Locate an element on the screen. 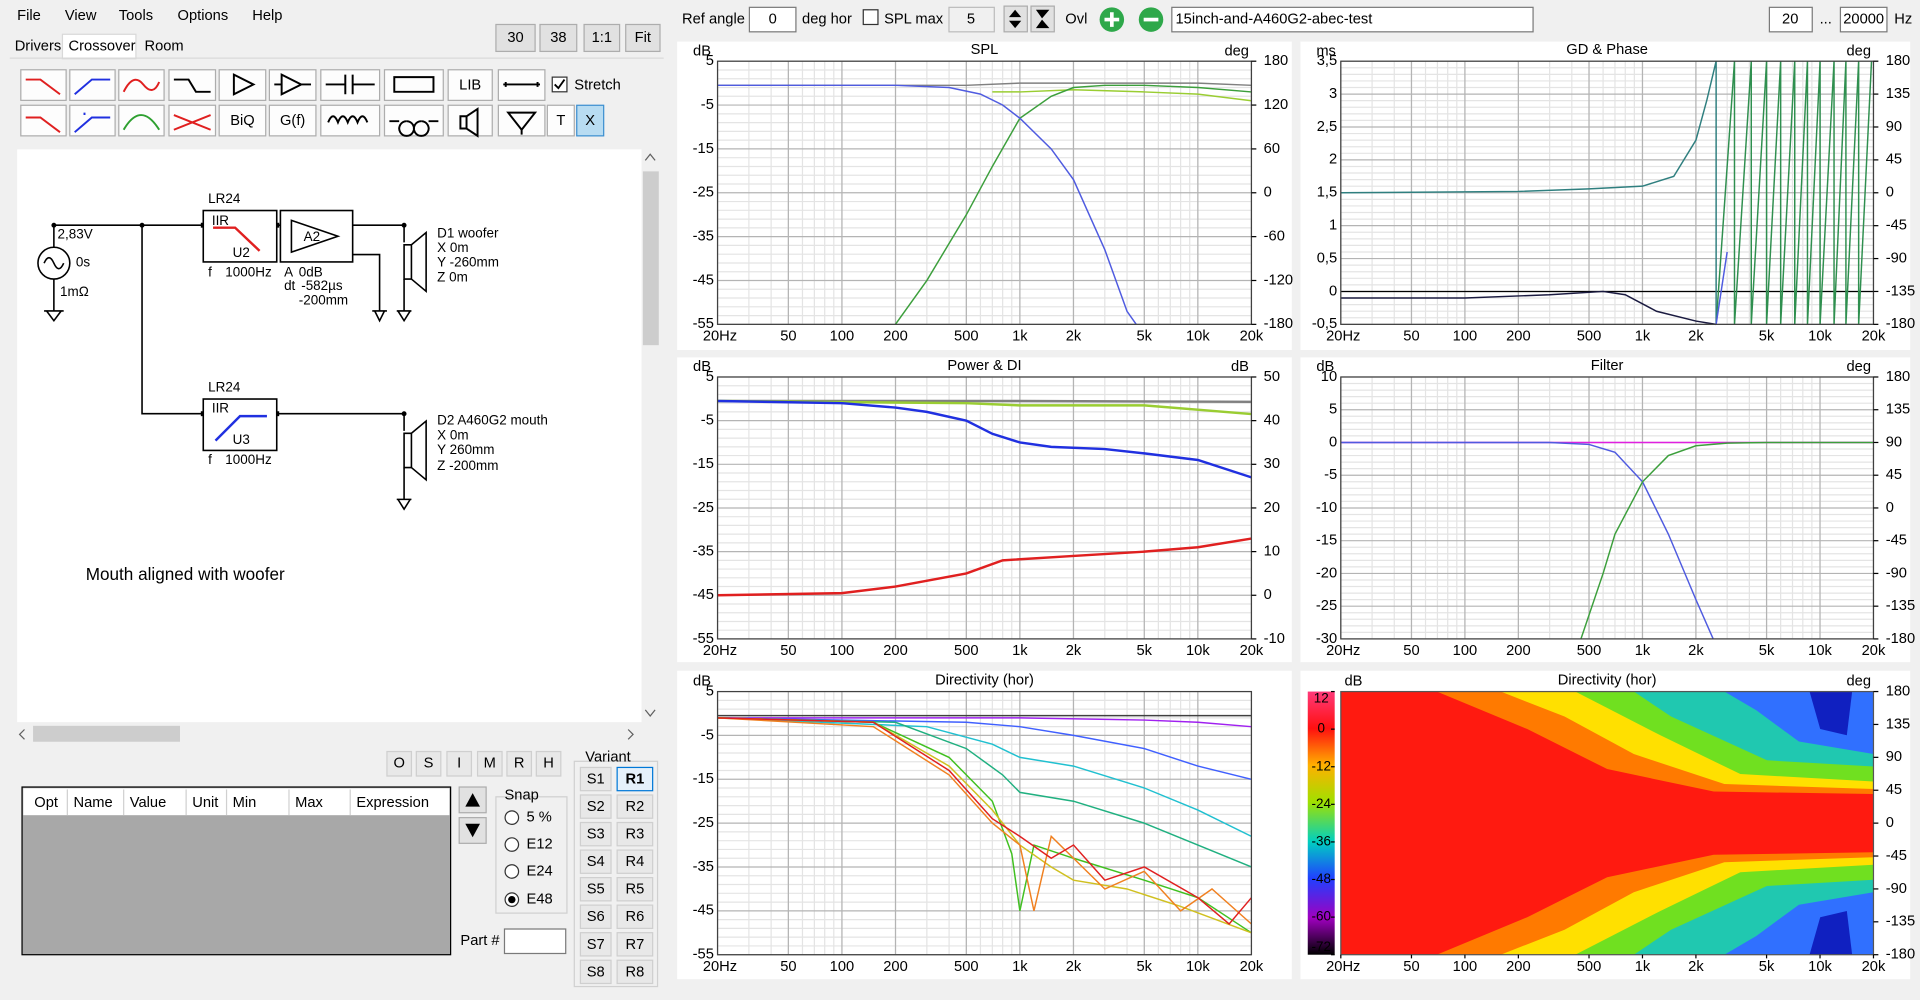  colorbar-label: -12 is located at coordinates (1320, 765).